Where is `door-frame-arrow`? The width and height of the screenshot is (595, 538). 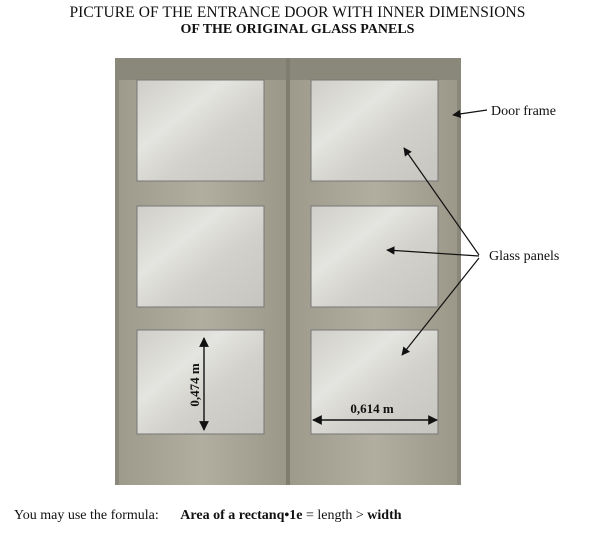
door-frame-arrow is located at coordinates (470, 114).